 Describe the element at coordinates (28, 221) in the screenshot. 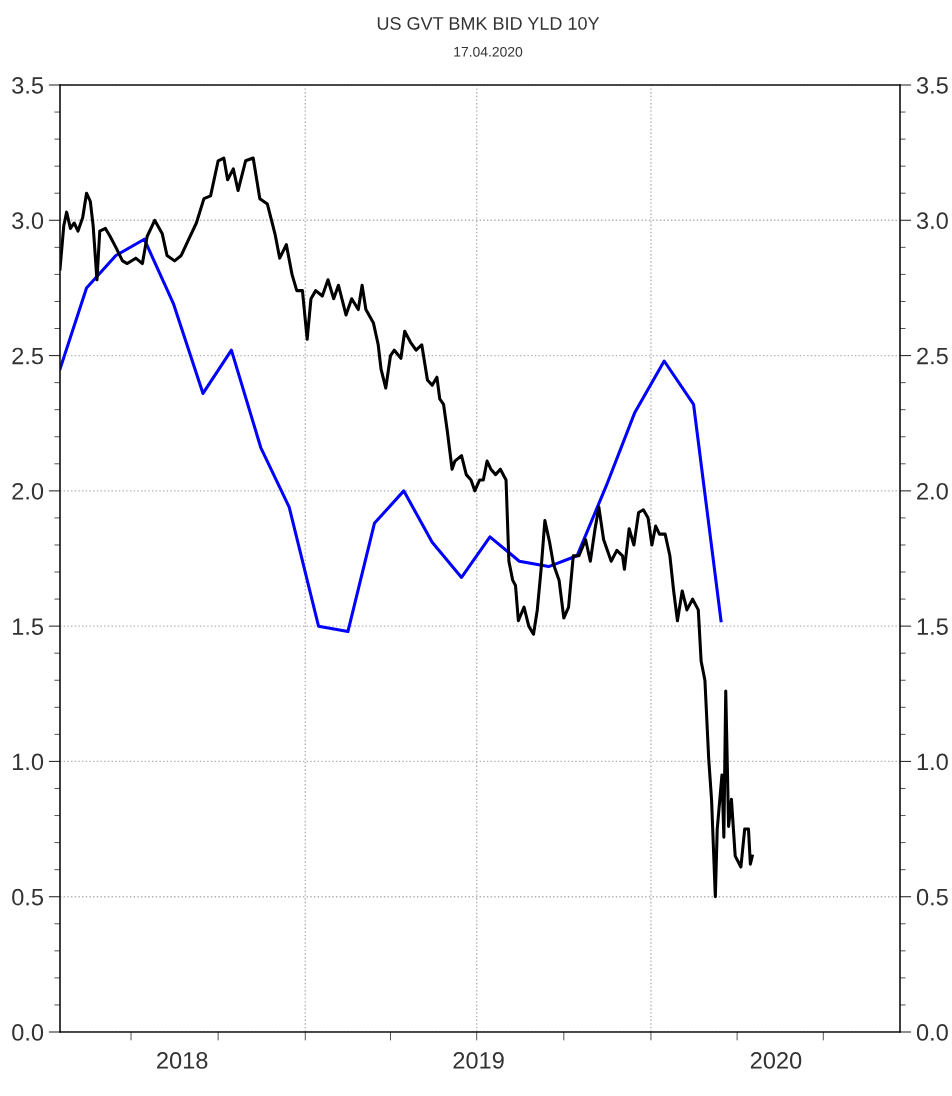

I see `y-tick-label: 3.0` at that location.